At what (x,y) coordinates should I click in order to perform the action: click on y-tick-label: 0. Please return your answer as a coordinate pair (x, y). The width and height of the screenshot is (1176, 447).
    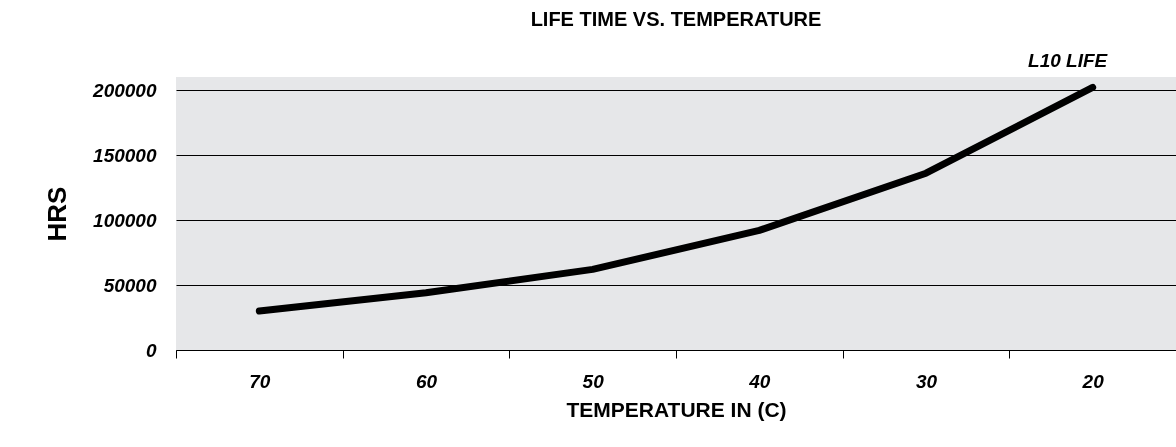
    Looking at the image, I should click on (151, 350).